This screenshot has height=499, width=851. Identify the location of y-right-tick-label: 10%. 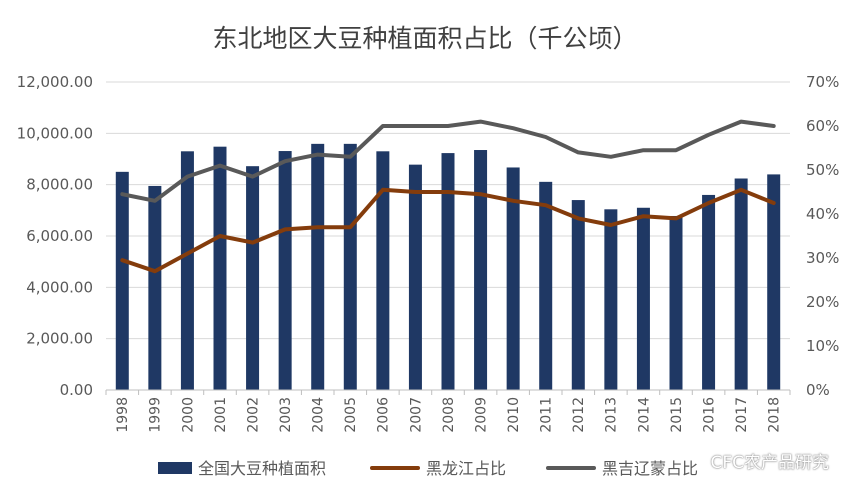
(822, 346).